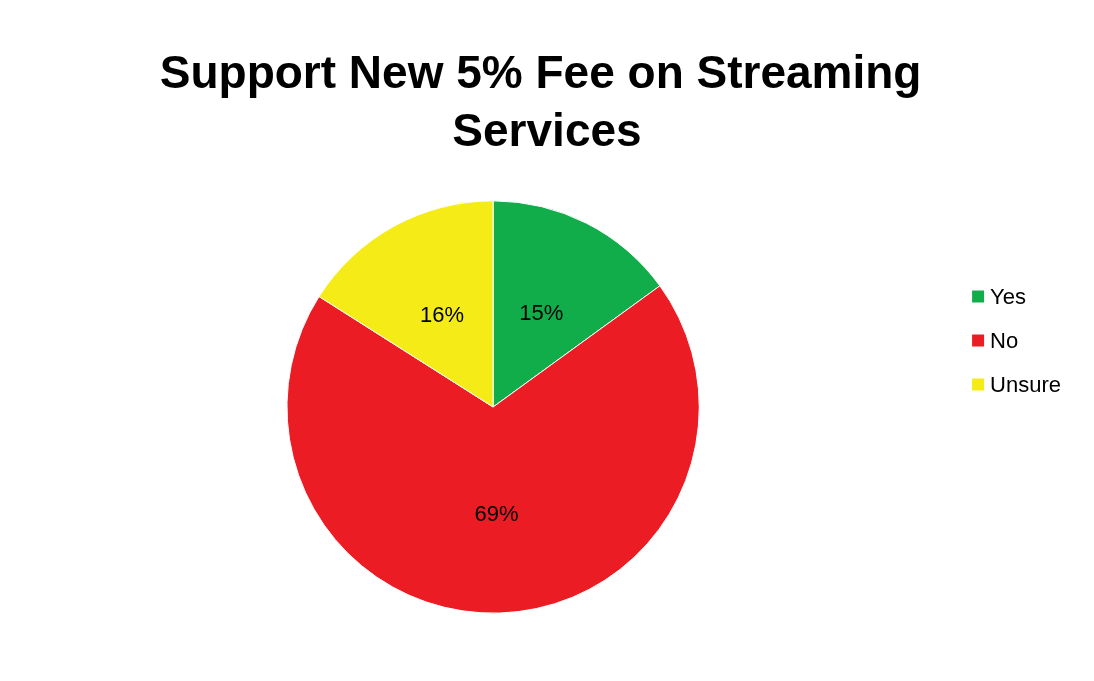  Describe the element at coordinates (1025, 384) in the screenshot. I see `legend-label: Unsure` at that location.